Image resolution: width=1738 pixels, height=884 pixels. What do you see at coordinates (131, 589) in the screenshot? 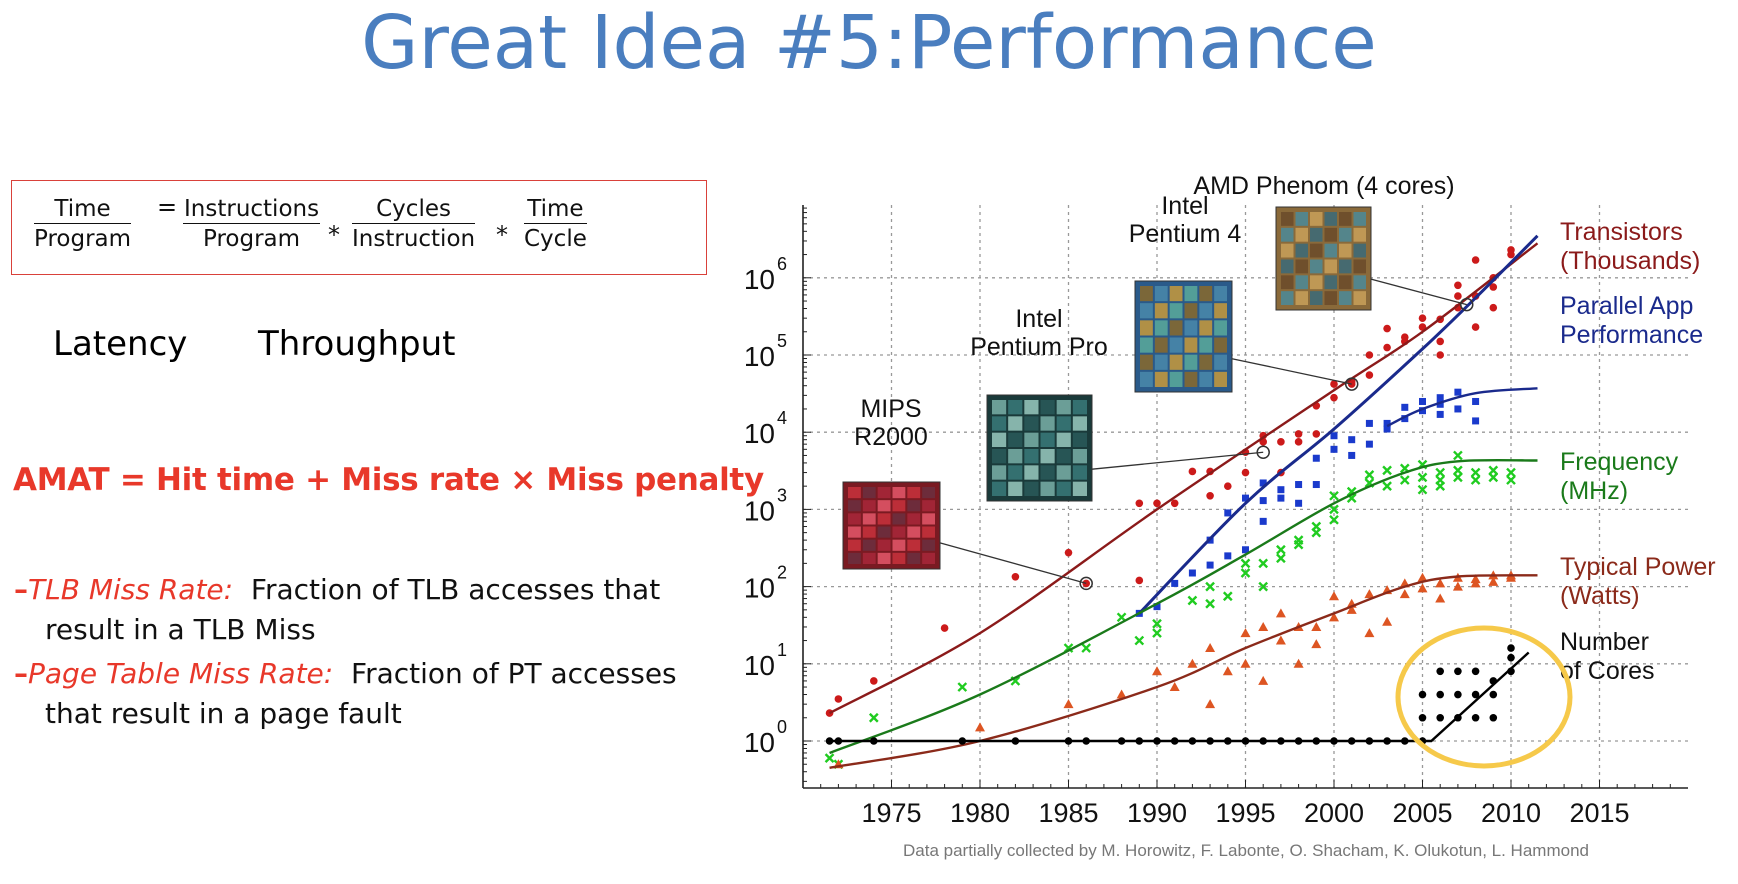
I see `bullet-term: TLB Miss Rate:` at bounding box center [131, 589].